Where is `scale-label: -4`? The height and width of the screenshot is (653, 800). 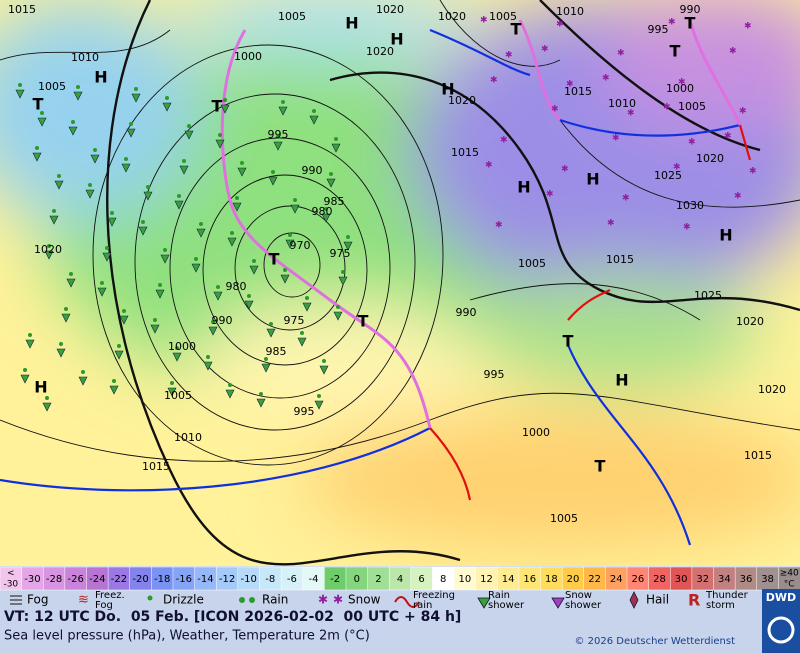 scale-label: -4 is located at coordinates (314, 579).